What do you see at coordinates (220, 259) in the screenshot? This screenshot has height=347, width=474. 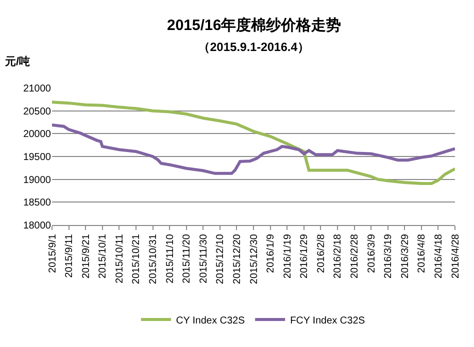 I see `x-tick-label: 2015/12/10` at bounding box center [220, 259].